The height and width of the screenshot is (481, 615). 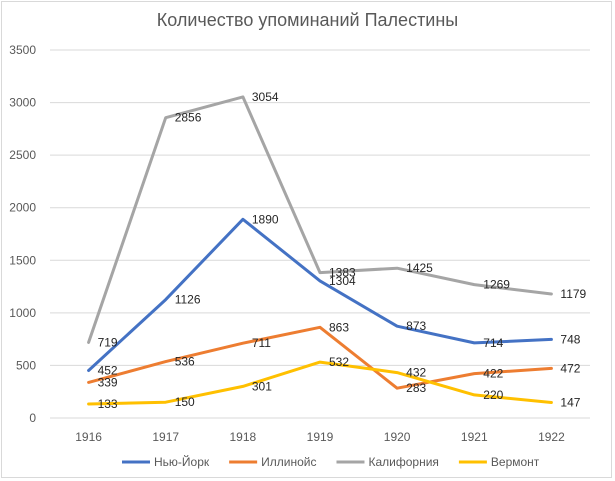 I want to click on y-tick-label: 3500, so click(x=22, y=50).